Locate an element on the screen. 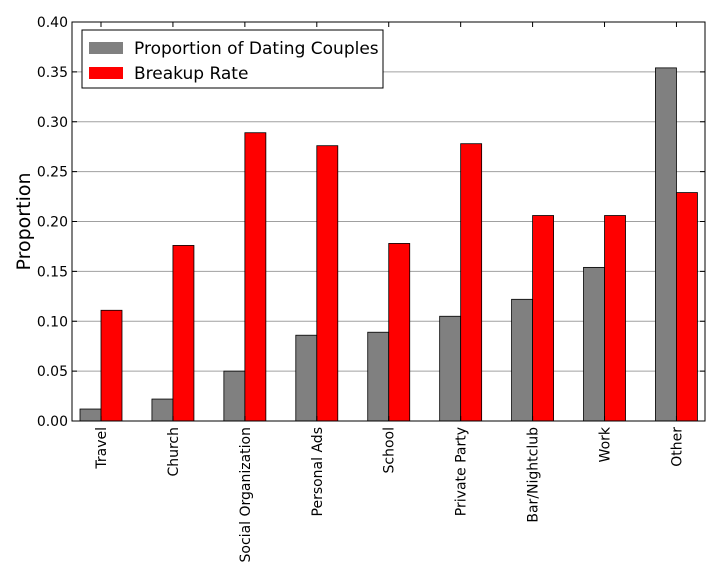 The width and height of the screenshot is (720, 576). y-tick-label: 0.40 is located at coordinates (52, 23).